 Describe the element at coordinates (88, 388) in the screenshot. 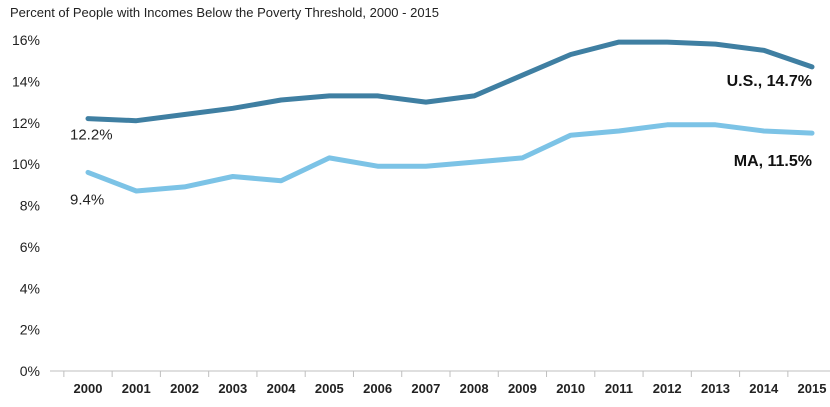

I see `x-tick-label: 2000` at that location.